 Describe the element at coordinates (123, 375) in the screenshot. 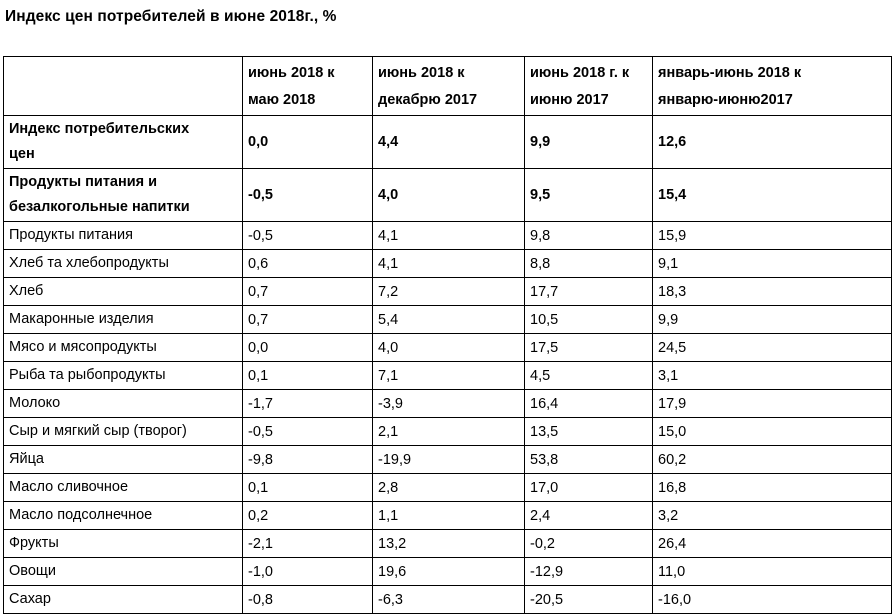

I see `row-label: Рыба та рыбопродукты` at that location.